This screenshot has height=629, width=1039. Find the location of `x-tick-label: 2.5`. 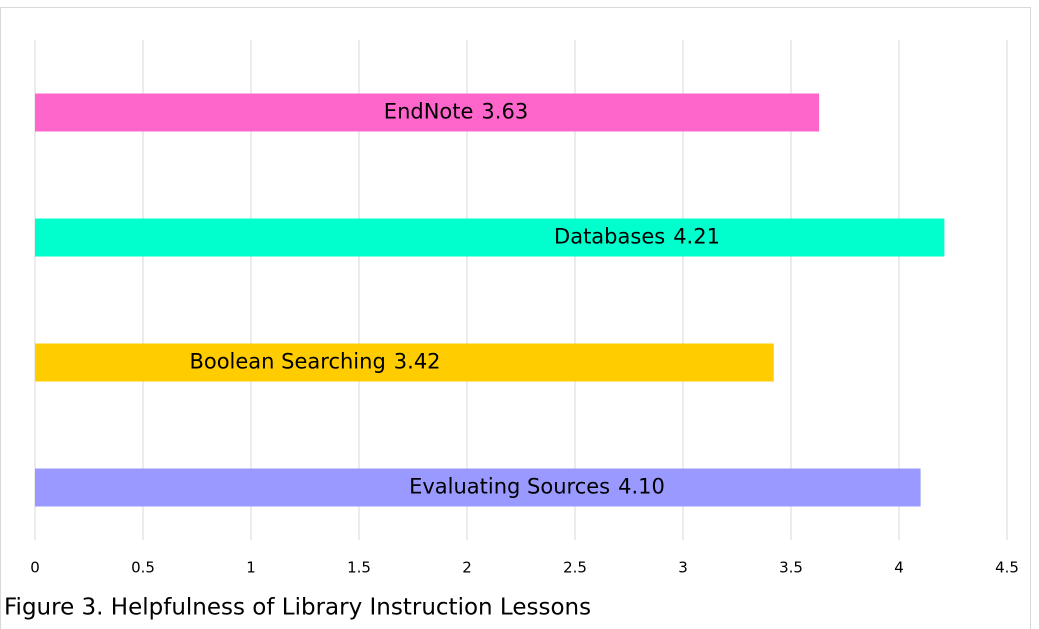

x-tick-label: 2.5 is located at coordinates (575, 568).